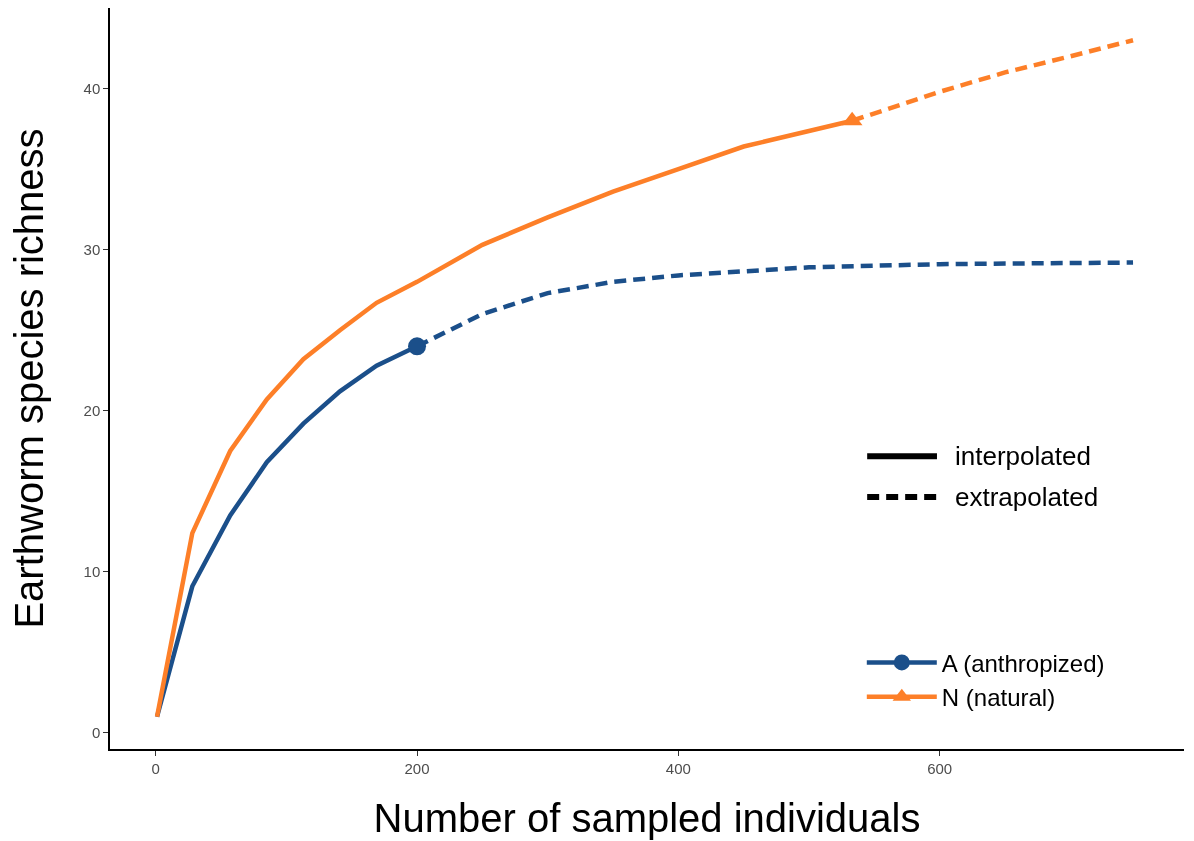 The image size is (1194, 841). I want to click on y-tick-label: 10, so click(92, 572).